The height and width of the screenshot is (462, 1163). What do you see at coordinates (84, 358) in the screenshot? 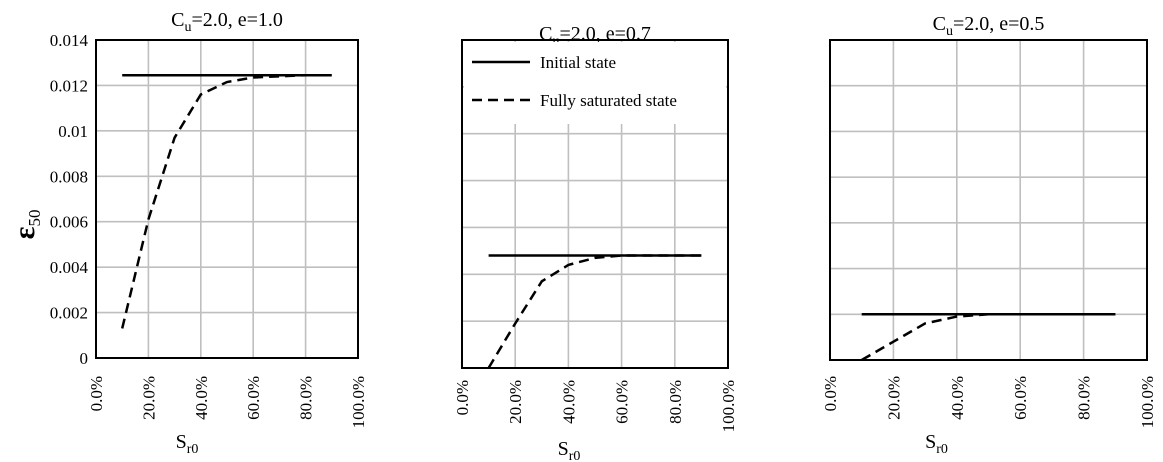
I see `y-tick-label: 0` at bounding box center [84, 358].